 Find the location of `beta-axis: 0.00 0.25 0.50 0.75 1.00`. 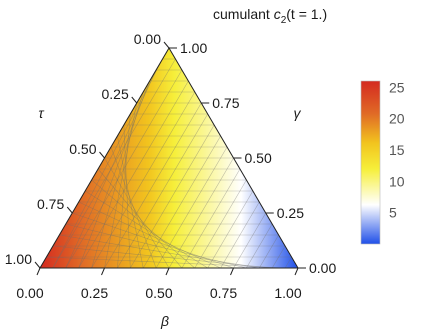

beta-axis: 0.00 0.25 0.50 0.75 1.00 is located at coordinates (159, 284).